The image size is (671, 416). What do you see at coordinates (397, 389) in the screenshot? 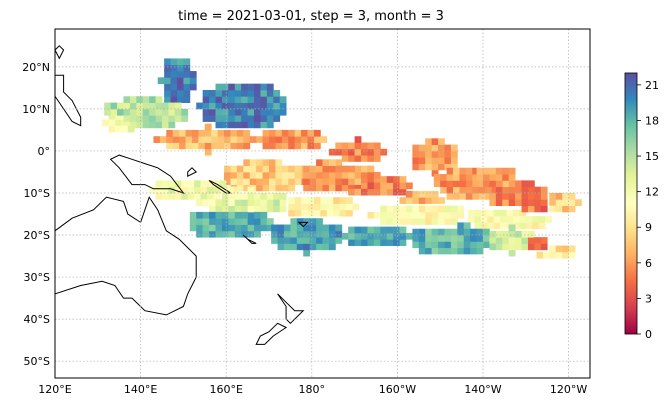
I see `lon-tick-label: 160°W` at bounding box center [397, 389].